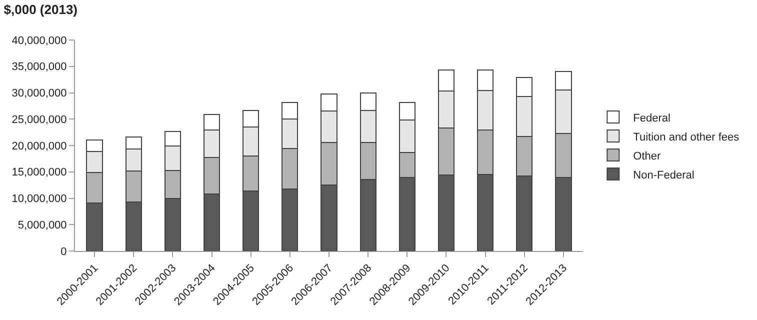 The height and width of the screenshot is (320, 757). Describe the element at coordinates (39, 146) in the screenshot. I see `y-tick-label: 20,000,000` at that location.